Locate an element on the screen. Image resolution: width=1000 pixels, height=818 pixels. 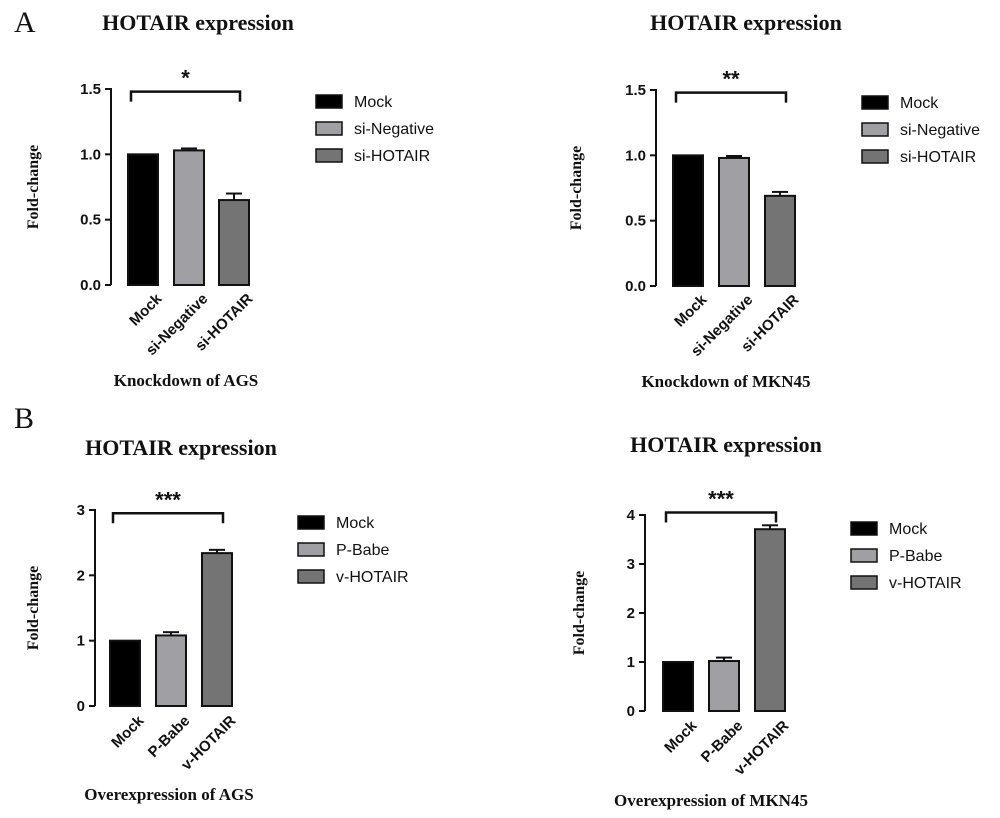
chart-3-bar-mock is located at coordinates (125, 673).